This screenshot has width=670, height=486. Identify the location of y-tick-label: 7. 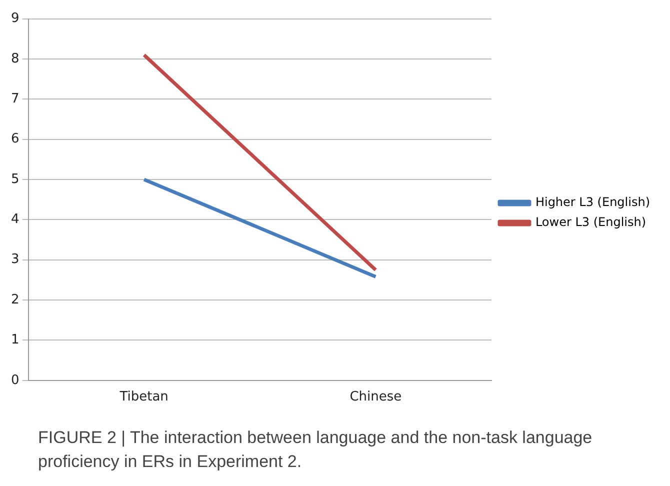
(15, 99).